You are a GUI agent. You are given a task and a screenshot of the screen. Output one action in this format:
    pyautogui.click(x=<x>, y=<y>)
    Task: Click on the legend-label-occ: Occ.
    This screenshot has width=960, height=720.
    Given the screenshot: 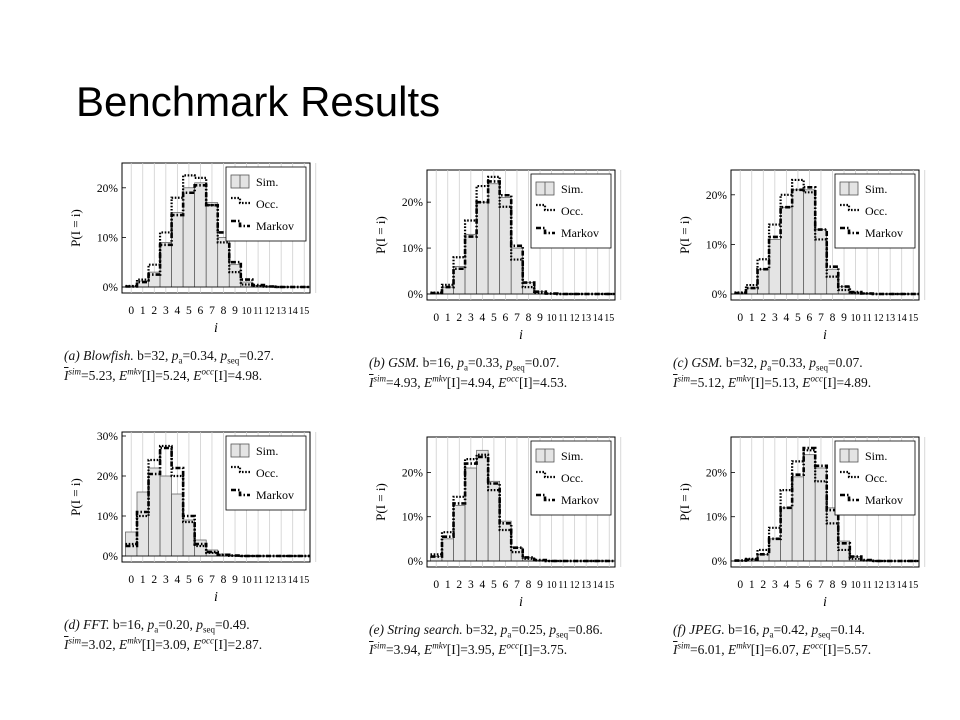 What is the action you would take?
    pyautogui.click(x=572, y=211)
    